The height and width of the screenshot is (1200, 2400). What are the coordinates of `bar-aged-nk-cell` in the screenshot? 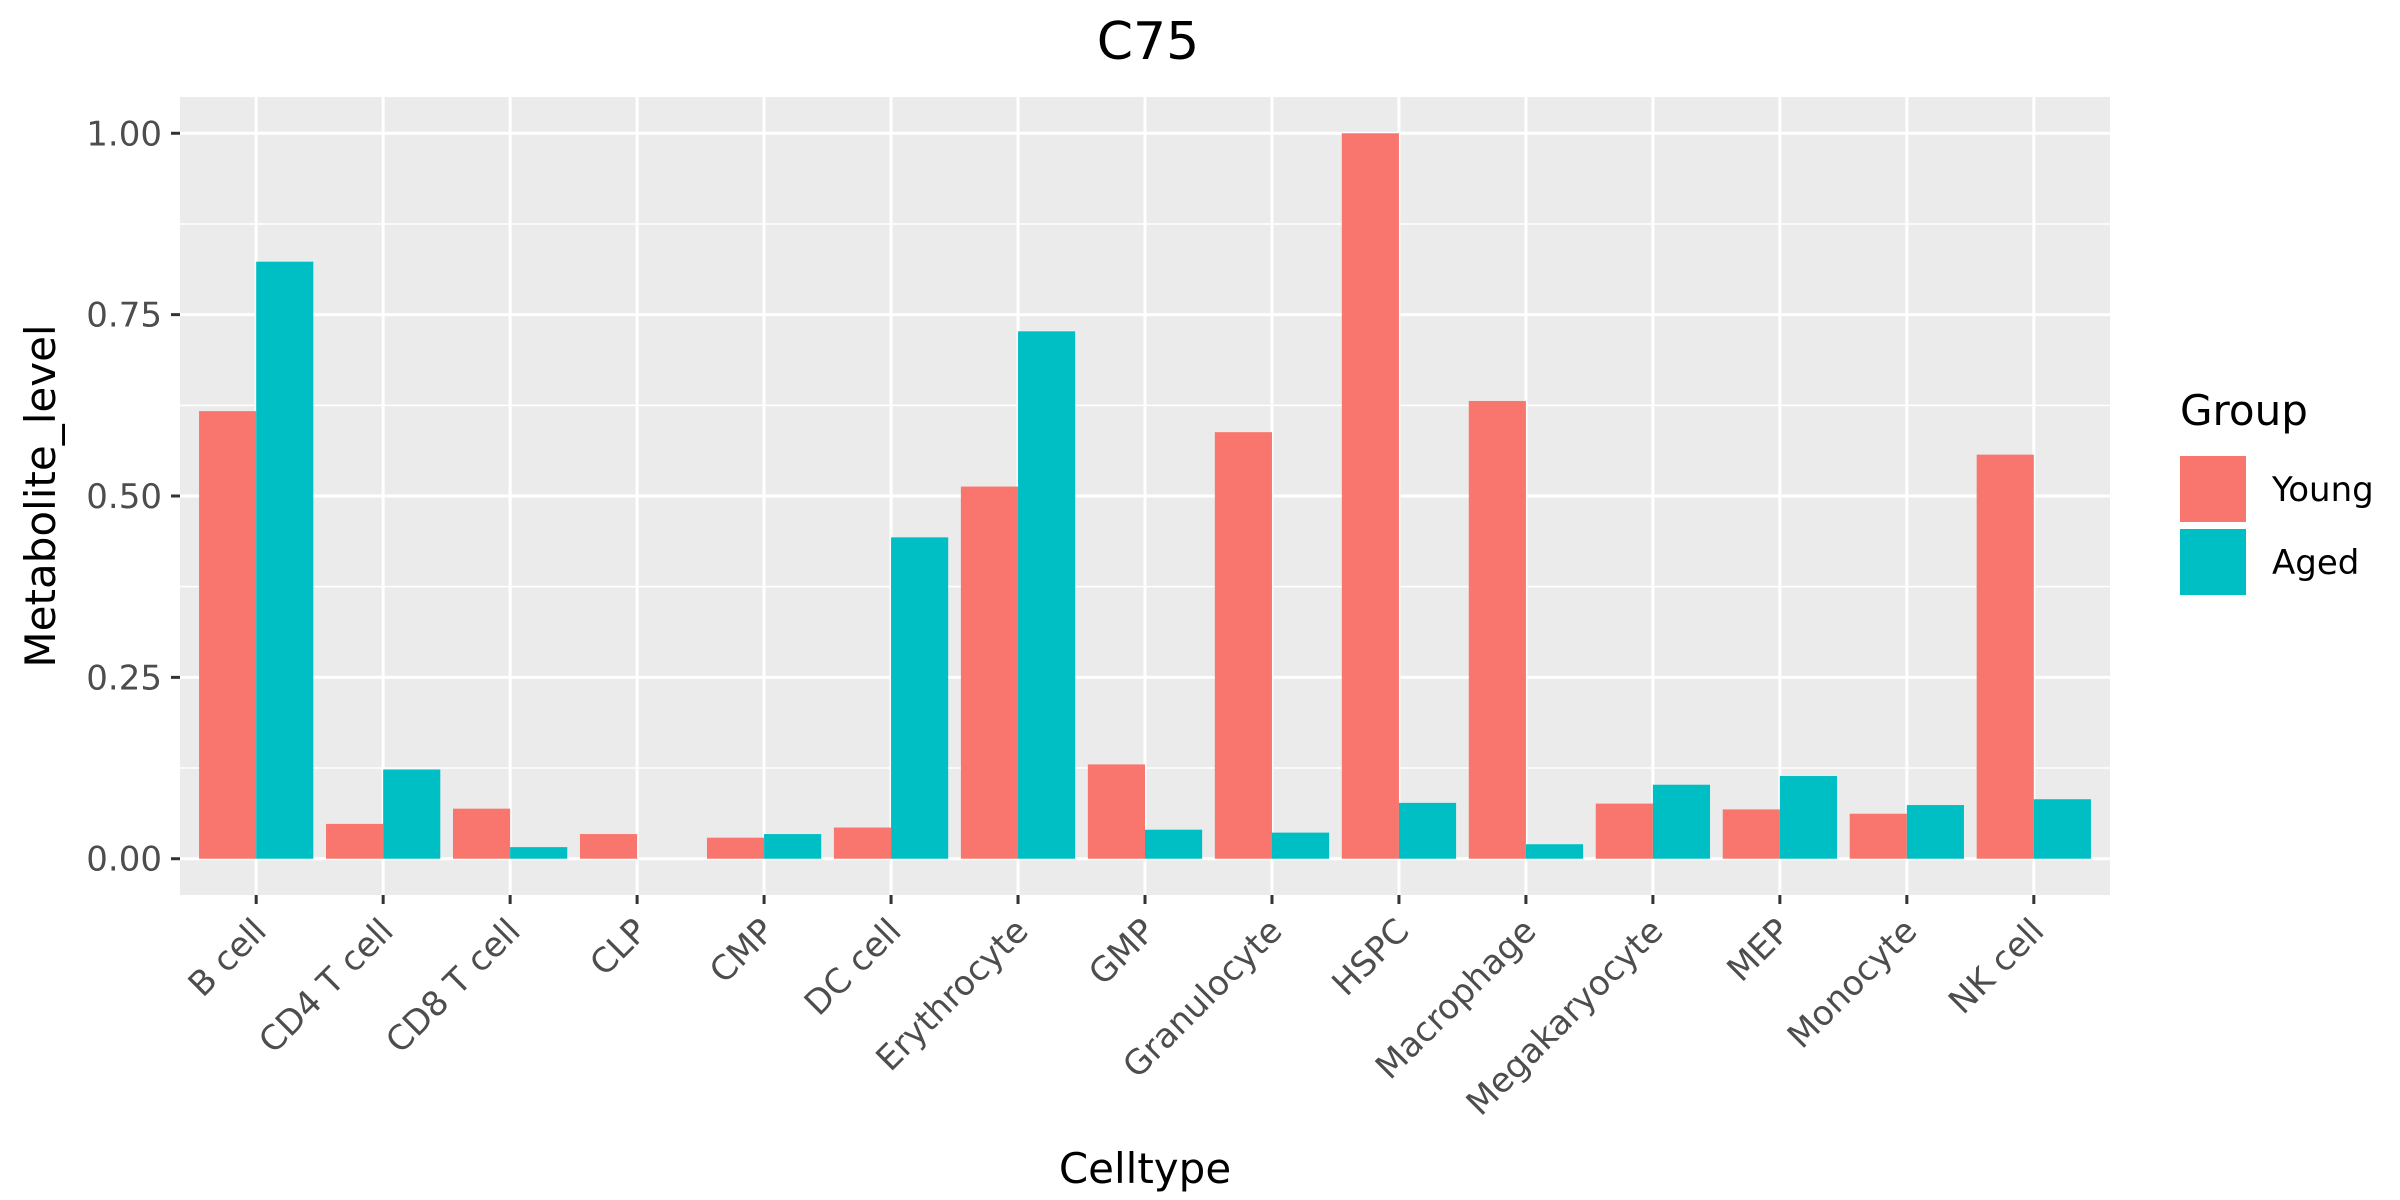 It's located at (2062, 829).